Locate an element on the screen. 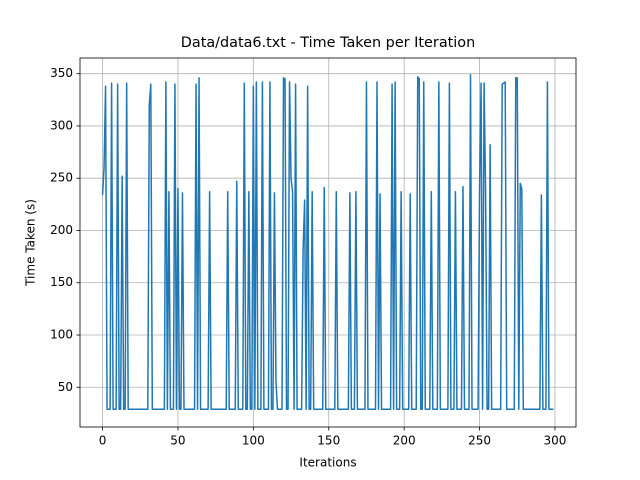 This screenshot has width=640, height=480. x-axis-label: Iterations is located at coordinates (327, 463).